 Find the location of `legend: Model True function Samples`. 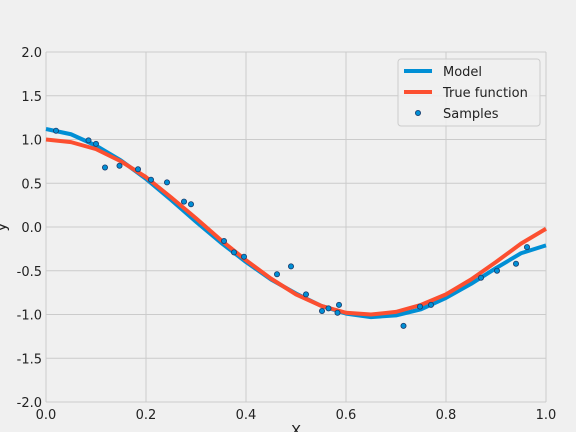

legend: Model True function Samples is located at coordinates (469, 92).